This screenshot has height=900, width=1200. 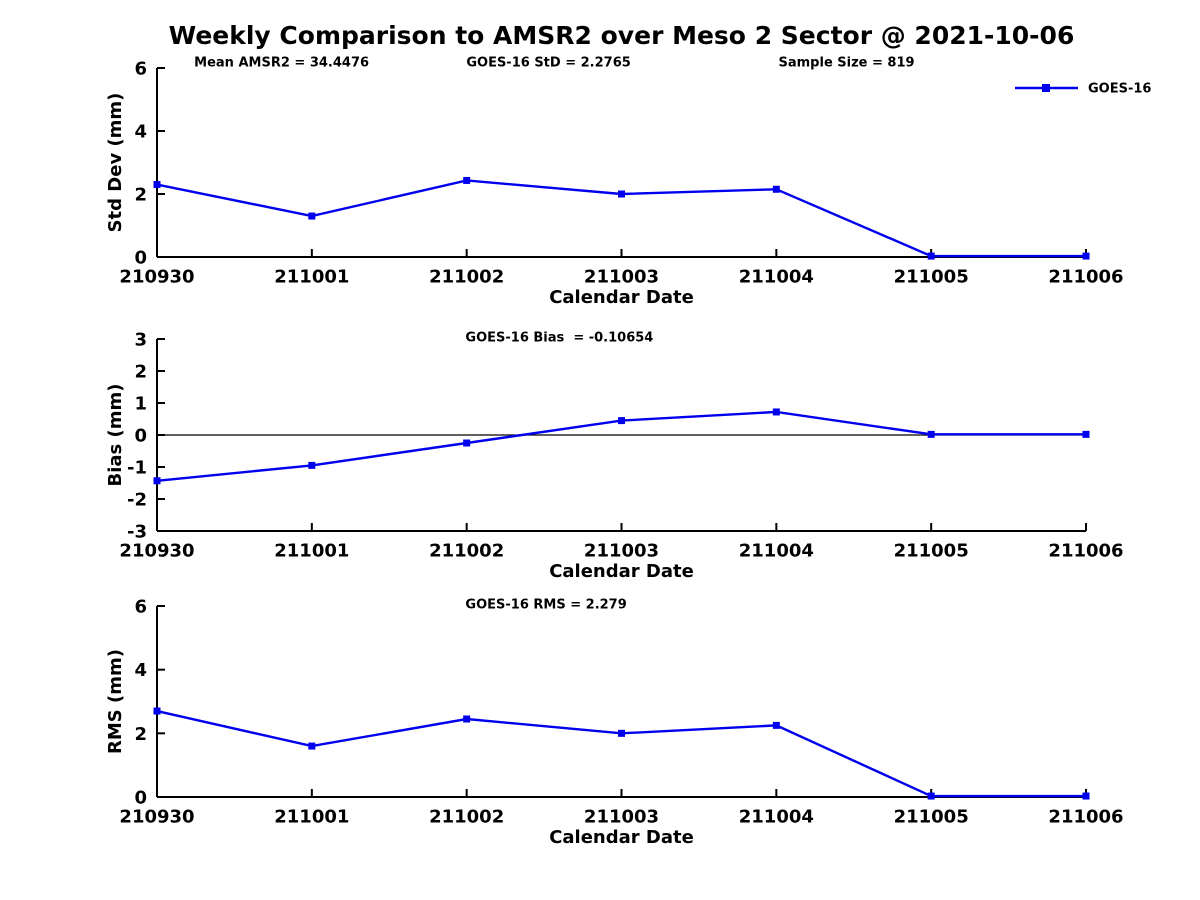 I want to click on annotation: GOES-16 StD = 2.2765, so click(x=548, y=63).